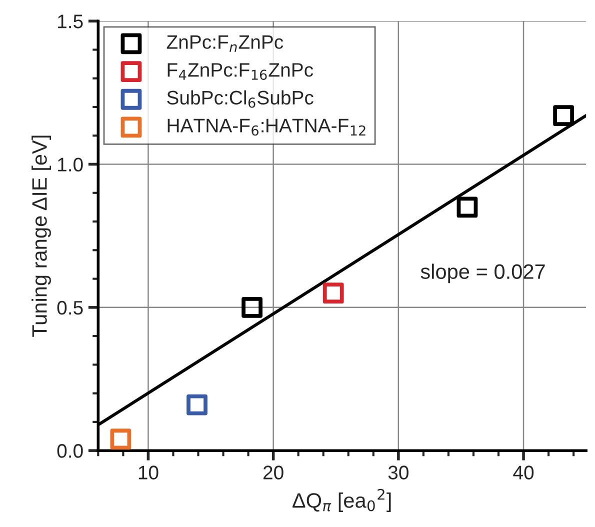 This screenshot has height=527, width=595. Describe the element at coordinates (70, 451) in the screenshot. I see `y-tick-label: 0.0` at that location.